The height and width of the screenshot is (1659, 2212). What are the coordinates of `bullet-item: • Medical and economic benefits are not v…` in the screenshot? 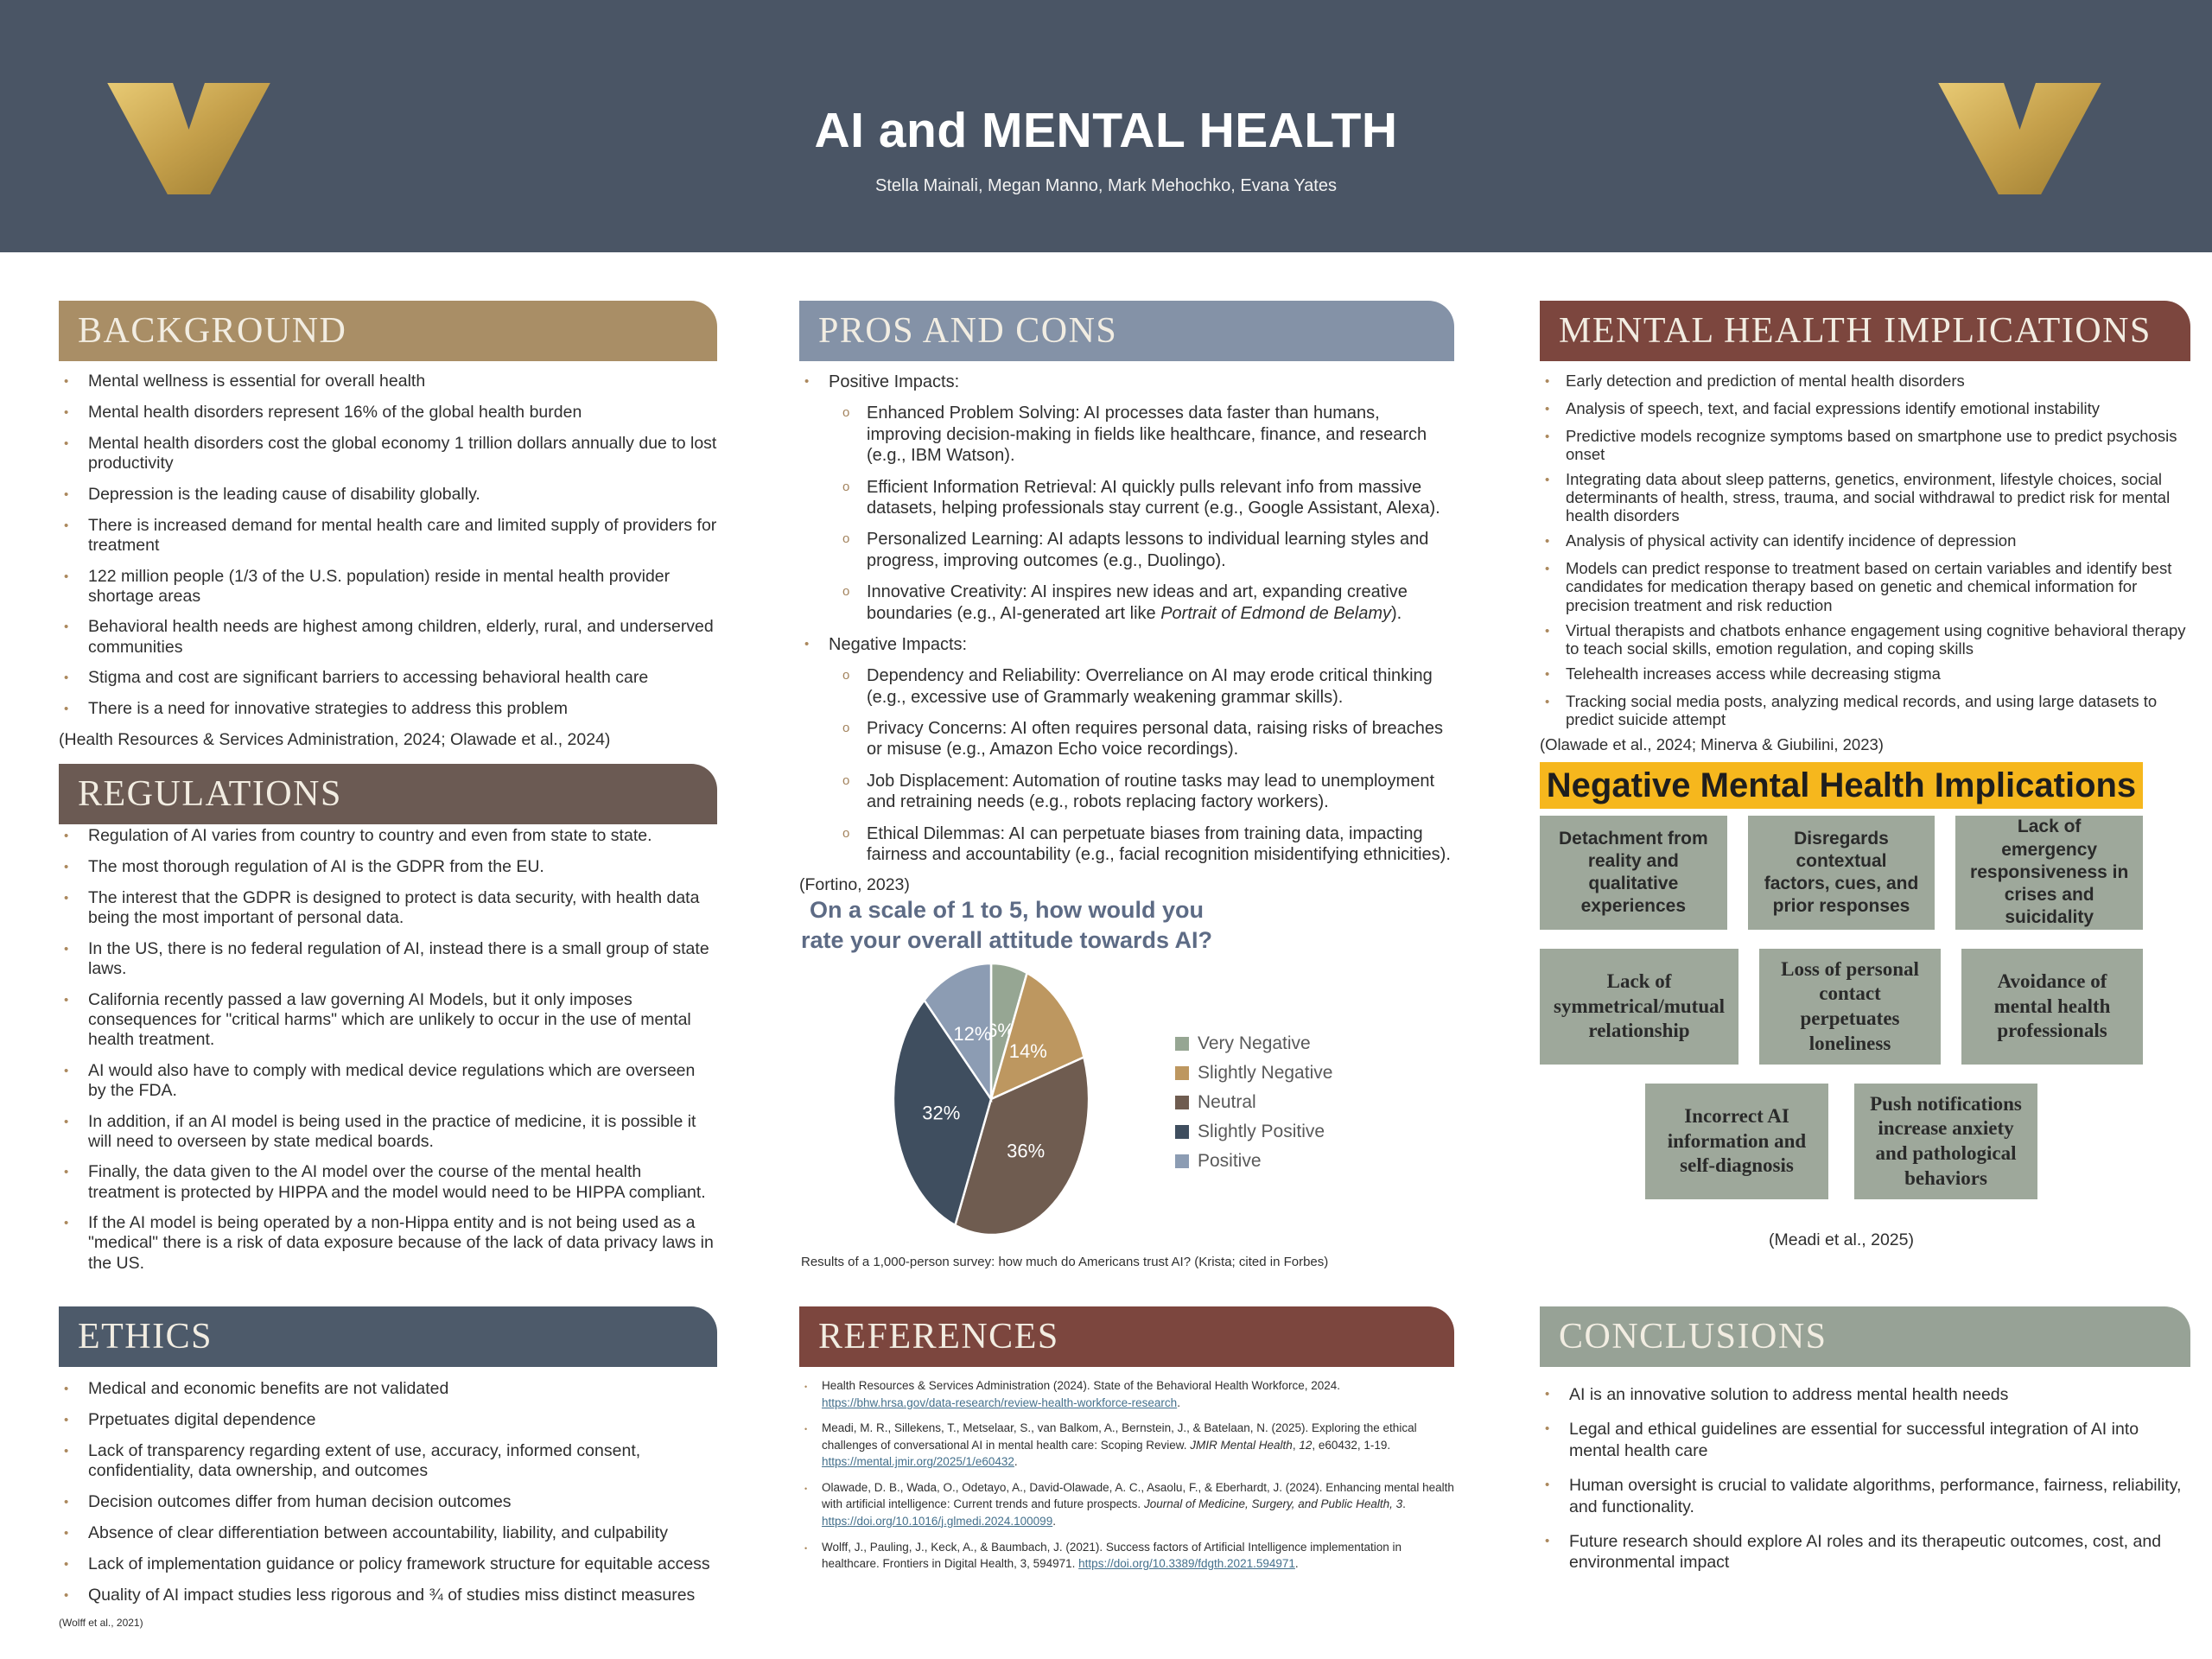 It's located at (388, 1389).